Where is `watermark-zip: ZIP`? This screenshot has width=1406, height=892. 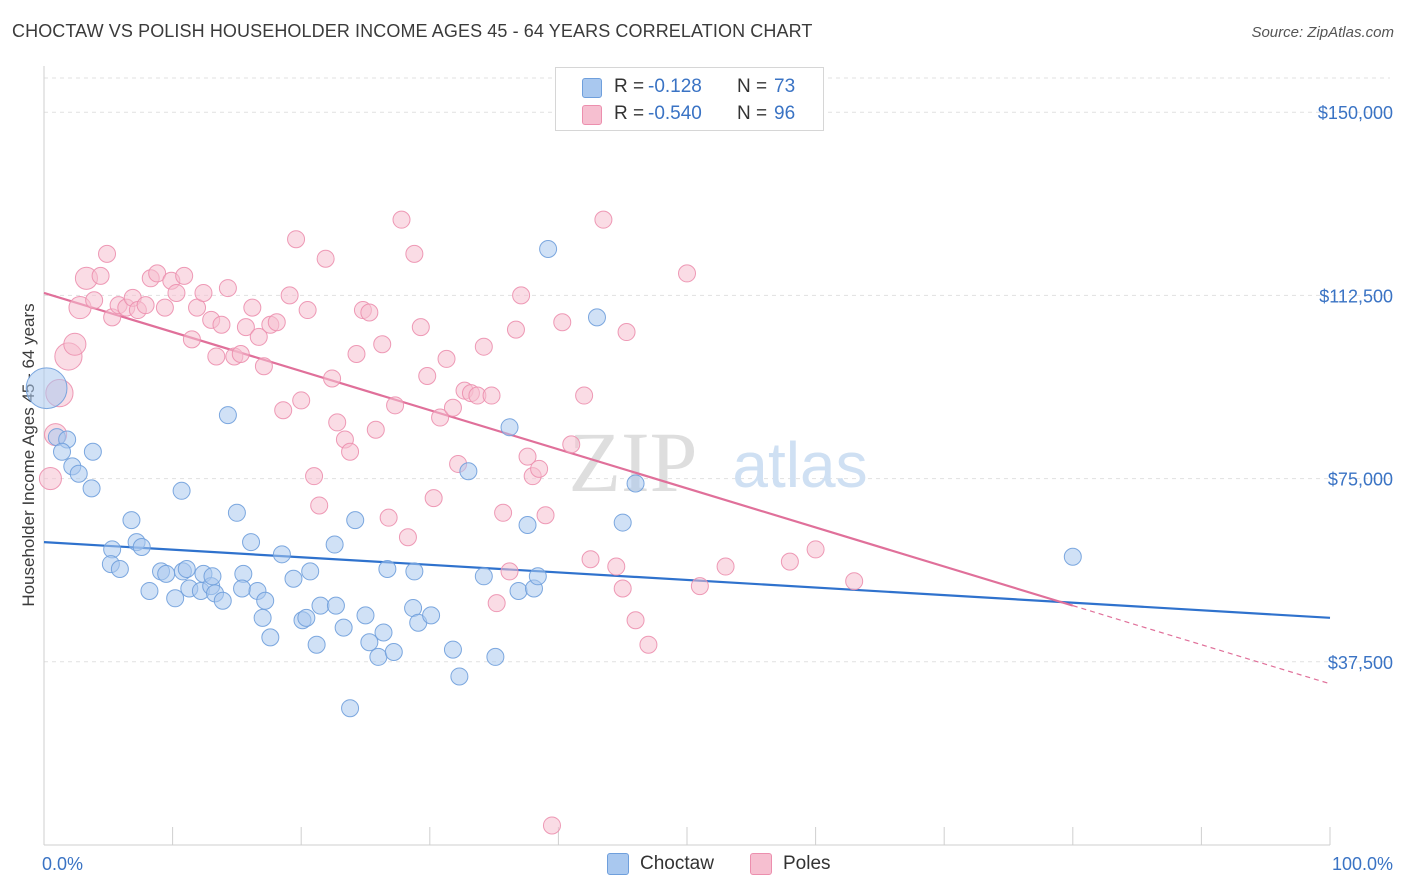
watermark-zip: ZIP is located at coordinates (633, 462).